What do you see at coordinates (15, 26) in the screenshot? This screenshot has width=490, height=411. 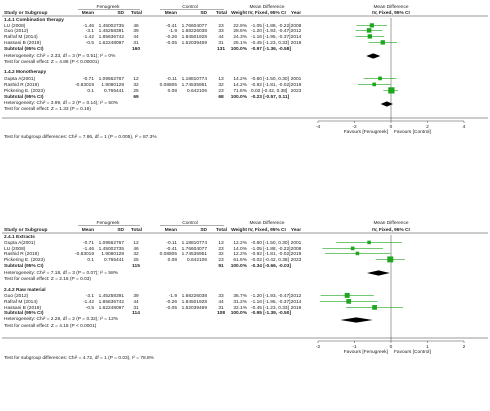 I see `study-name: LU (2008)` at bounding box center [15, 26].